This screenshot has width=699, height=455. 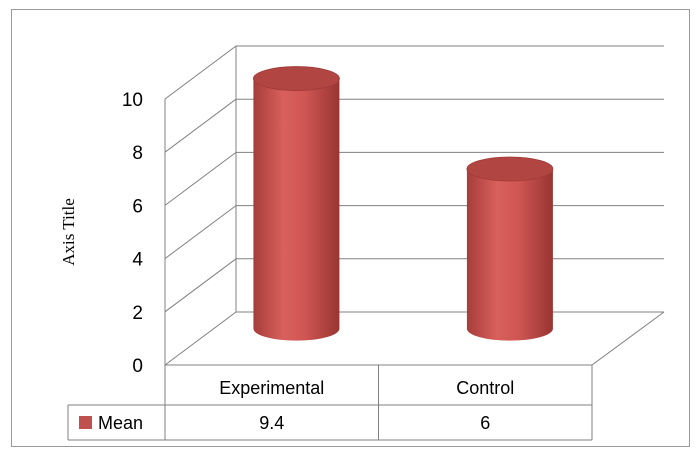 What do you see at coordinates (415, 338) in the screenshot?
I see `floor-edge` at bounding box center [415, 338].